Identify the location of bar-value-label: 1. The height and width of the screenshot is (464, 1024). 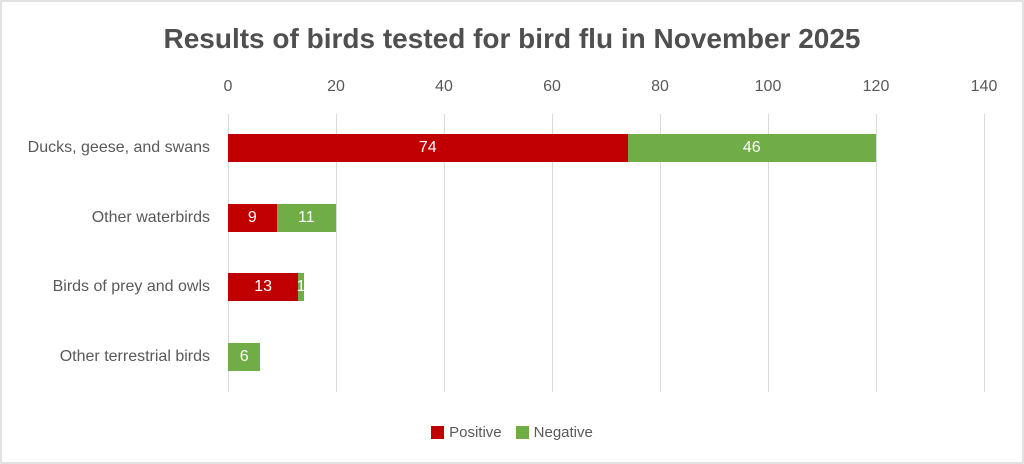
(301, 286).